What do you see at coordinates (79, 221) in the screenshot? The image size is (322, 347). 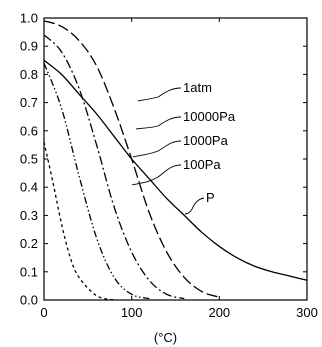 I see `series-100pa-line` at bounding box center [79, 221].